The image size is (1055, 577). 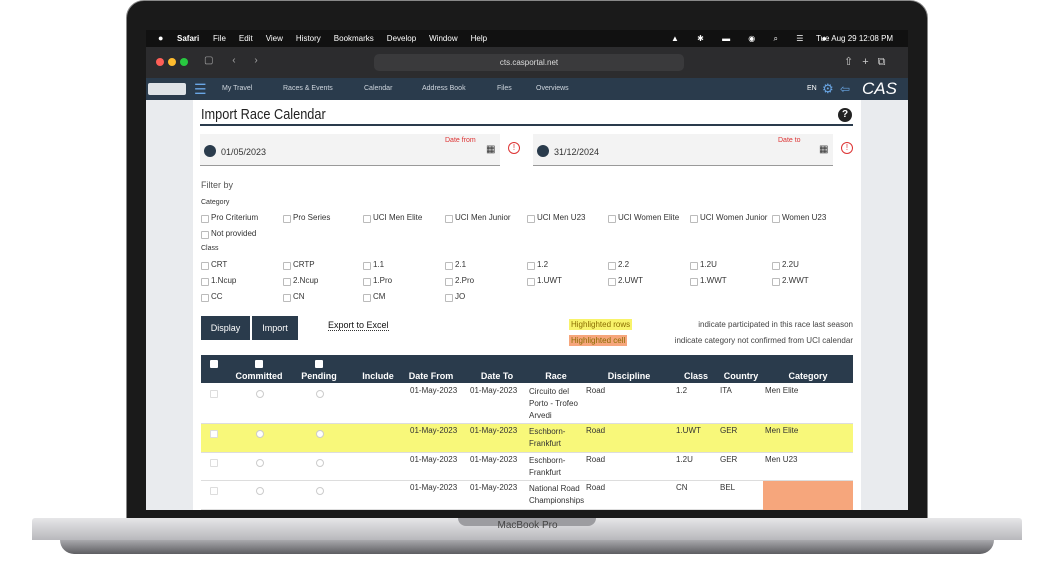 I want to click on clock: Tue Aug 29 12:08 PM, so click(x=855, y=38).